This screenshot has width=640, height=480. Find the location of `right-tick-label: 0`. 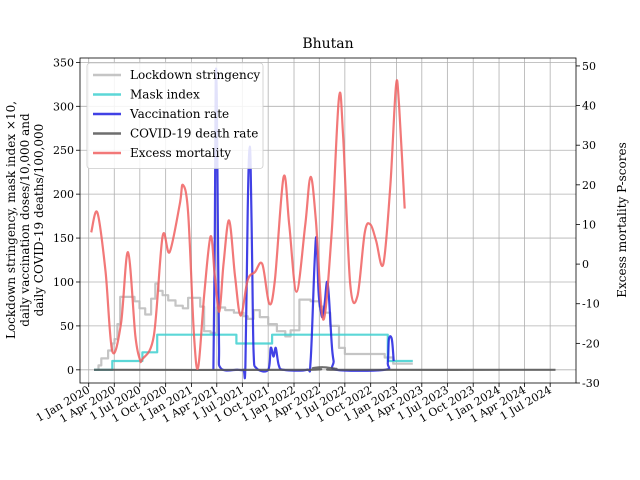

right-tick-label: 0 is located at coordinates (585, 264).